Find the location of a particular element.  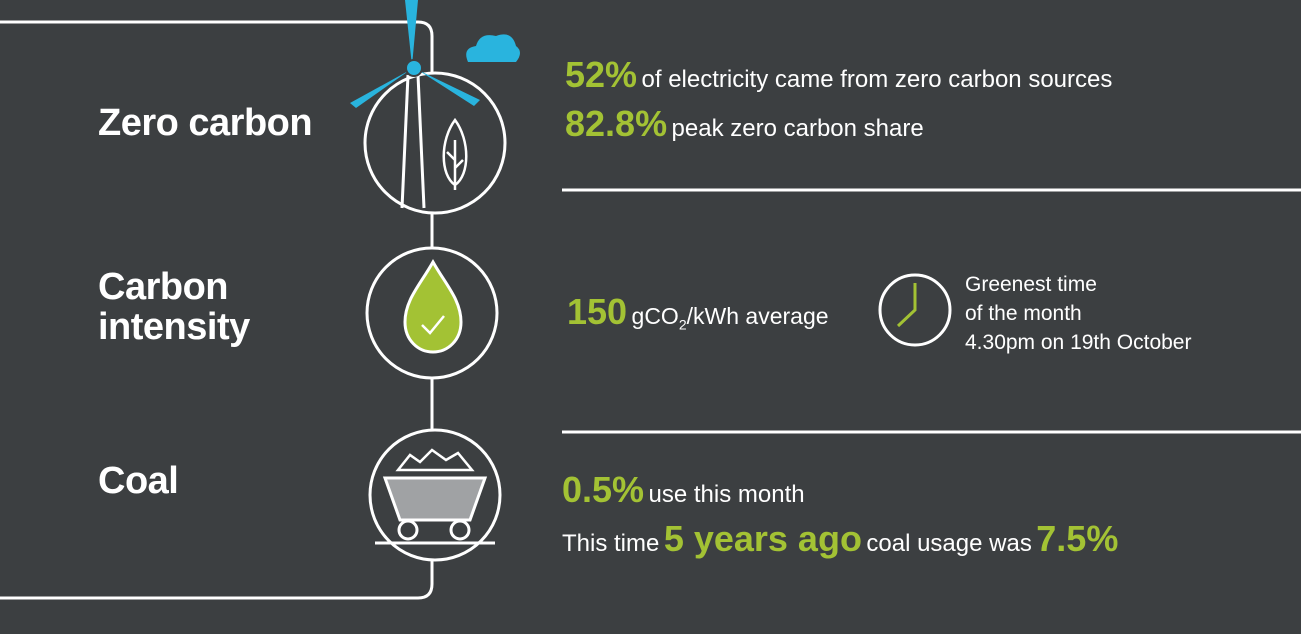

stat-line: 150 gCO2/kWh average is located at coordinates (698, 312).